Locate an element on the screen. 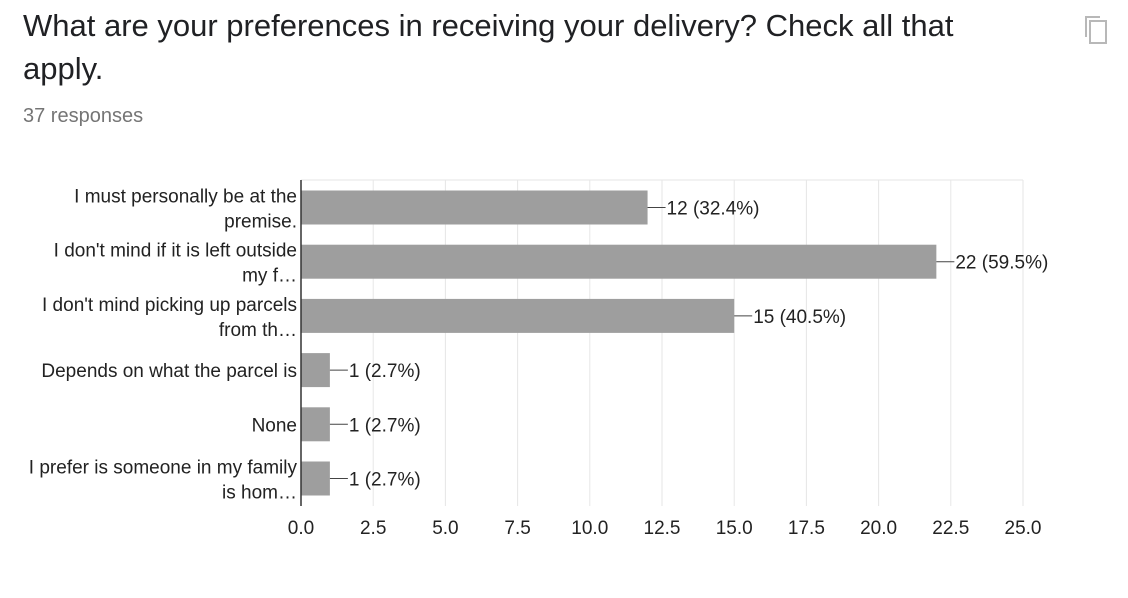  x-tick-label: 22.5 is located at coordinates (950, 528).